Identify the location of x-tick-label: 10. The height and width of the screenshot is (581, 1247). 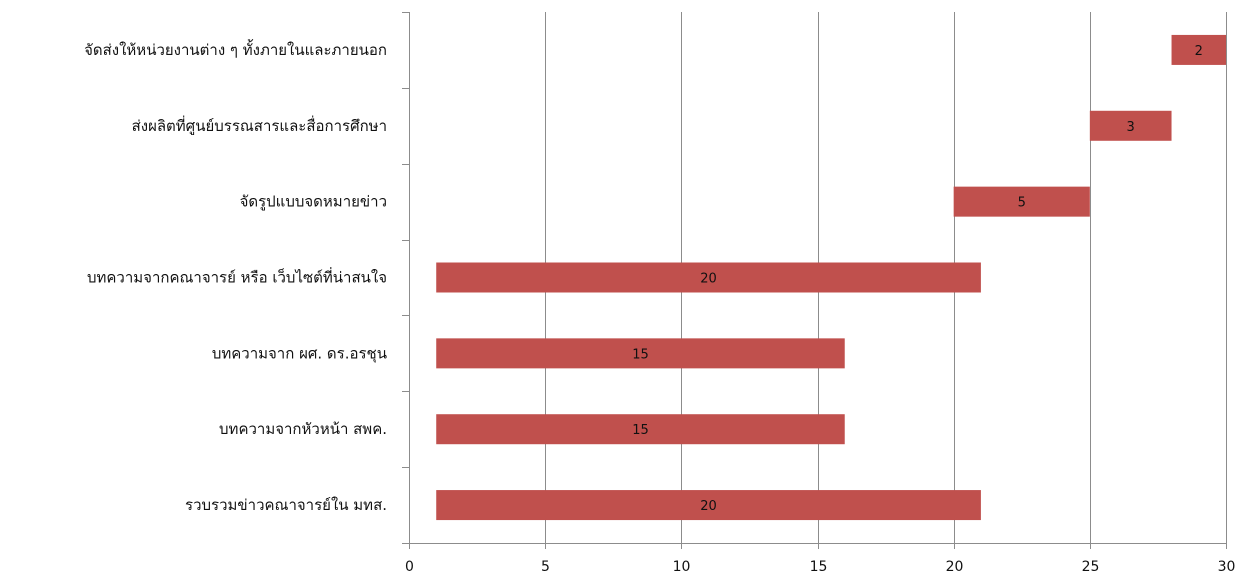
(682, 567).